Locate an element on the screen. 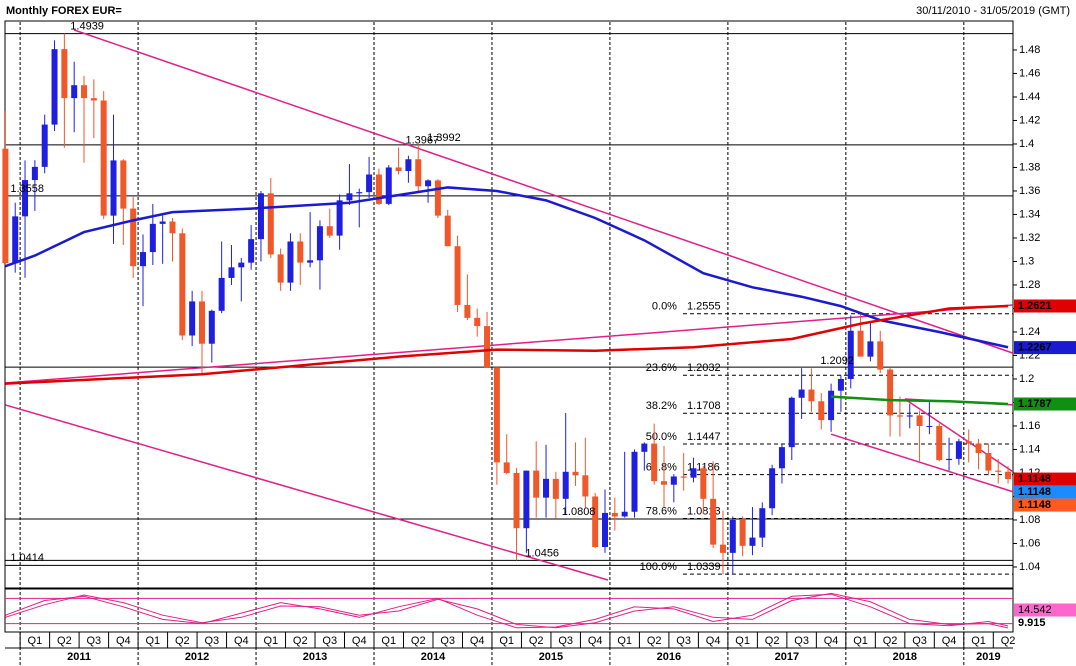  fib-pct: 100.0% is located at coordinates (659, 567).